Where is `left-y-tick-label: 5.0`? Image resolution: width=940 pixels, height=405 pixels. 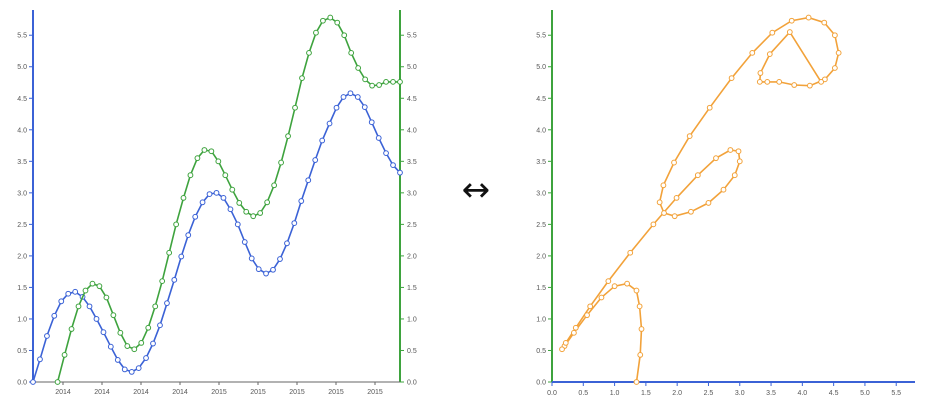
left-y-tick-label: 5.0 is located at coordinates (22, 67).